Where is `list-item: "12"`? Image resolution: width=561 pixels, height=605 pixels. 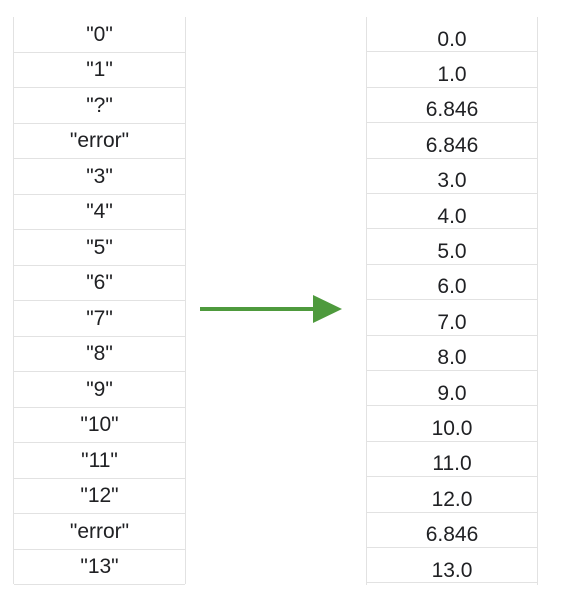
list-item: "12" is located at coordinates (99, 496).